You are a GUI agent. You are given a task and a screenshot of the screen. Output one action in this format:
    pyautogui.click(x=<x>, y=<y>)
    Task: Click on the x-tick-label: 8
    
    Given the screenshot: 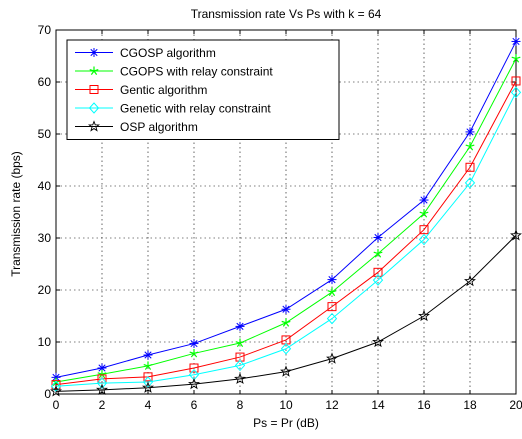 What is the action you would take?
    pyautogui.click(x=240, y=405)
    